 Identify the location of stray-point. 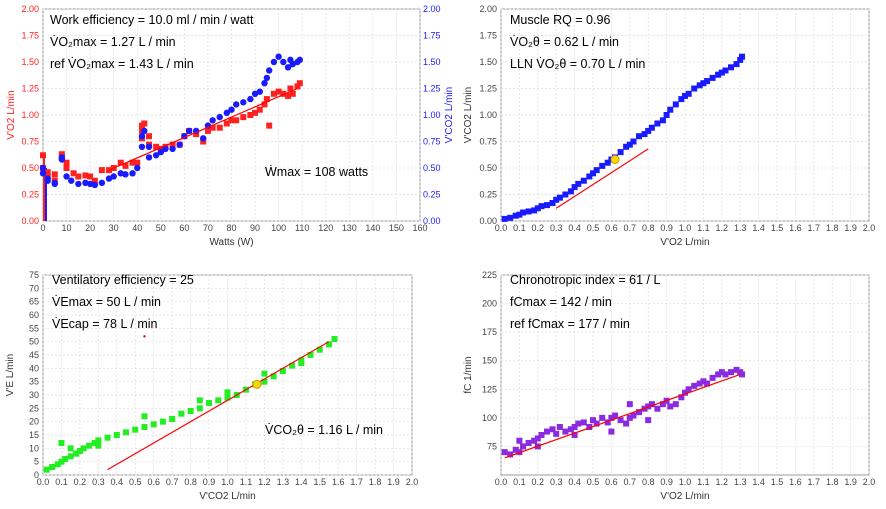
(144, 336).